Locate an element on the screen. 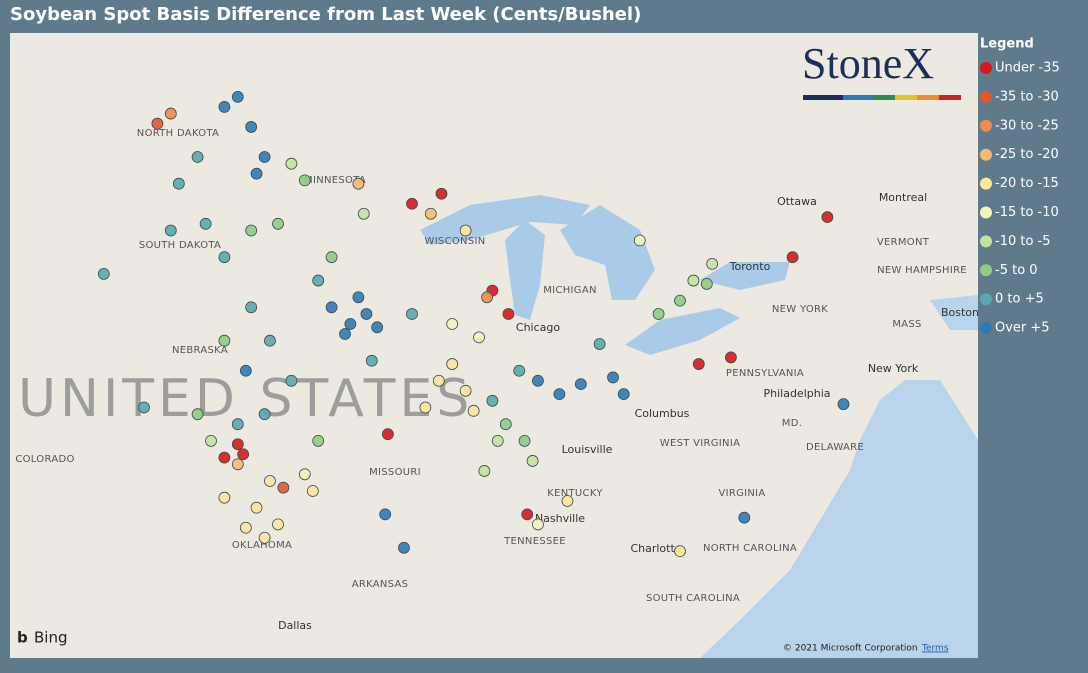 The height and width of the screenshot is (673, 1088). place-label: OKLAHOMA is located at coordinates (262, 545).